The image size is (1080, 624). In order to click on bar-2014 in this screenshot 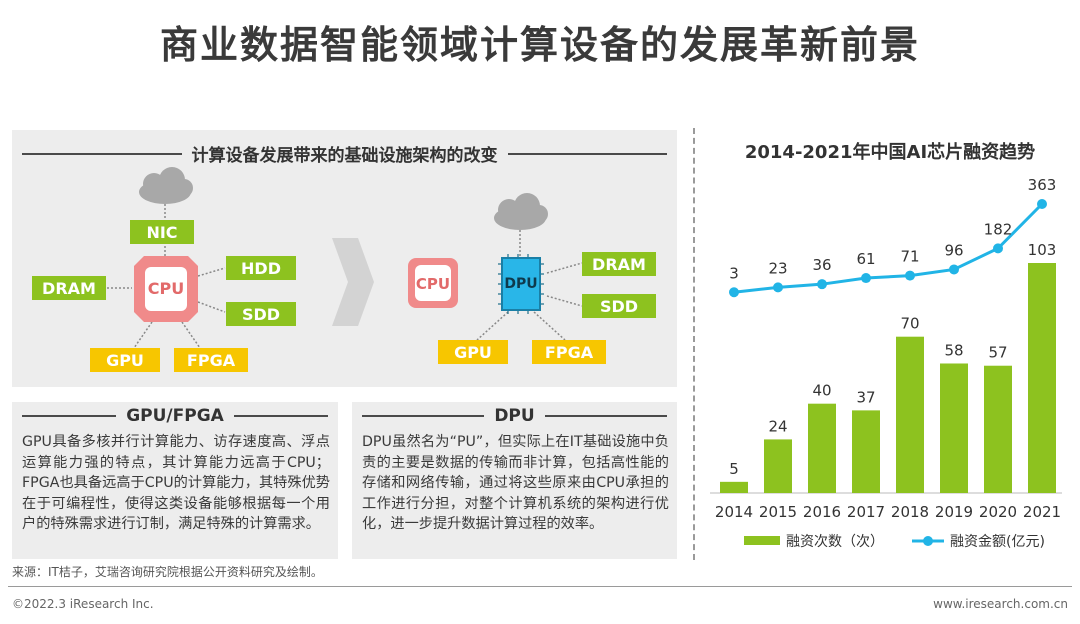, I will do `click(734, 487)`.